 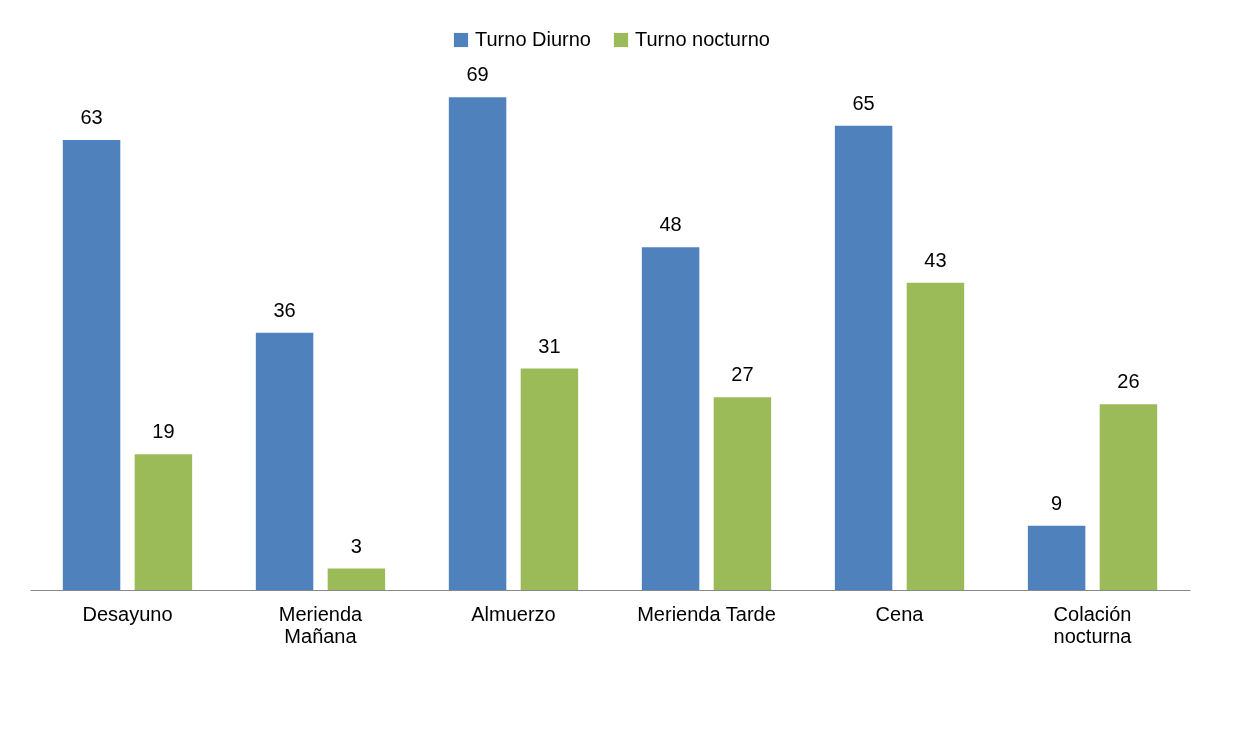 What do you see at coordinates (1093, 624) in the screenshot?
I see `x-tick-label: Colación nocturna` at bounding box center [1093, 624].